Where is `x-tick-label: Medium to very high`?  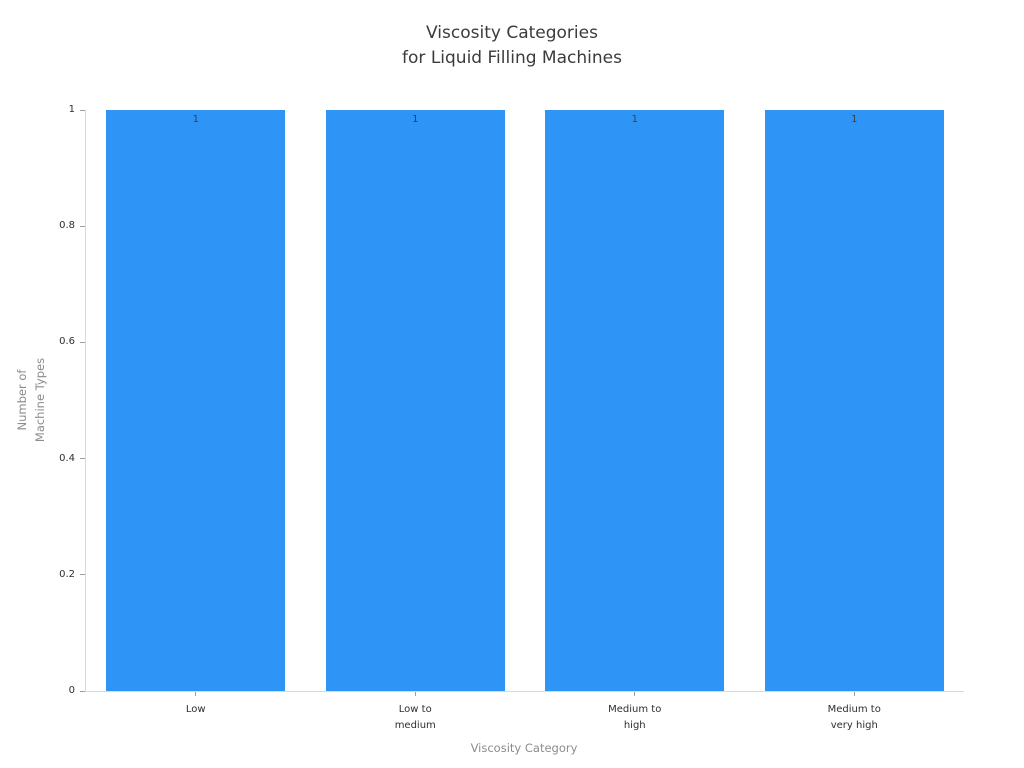 x-tick-label: Medium to very high is located at coordinates (854, 717).